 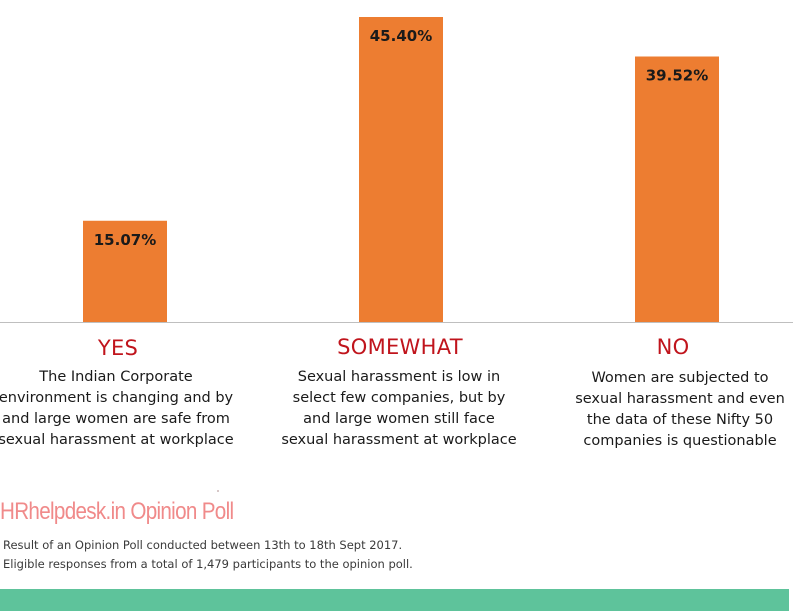 What do you see at coordinates (677, 189) in the screenshot?
I see `bar-no` at bounding box center [677, 189].